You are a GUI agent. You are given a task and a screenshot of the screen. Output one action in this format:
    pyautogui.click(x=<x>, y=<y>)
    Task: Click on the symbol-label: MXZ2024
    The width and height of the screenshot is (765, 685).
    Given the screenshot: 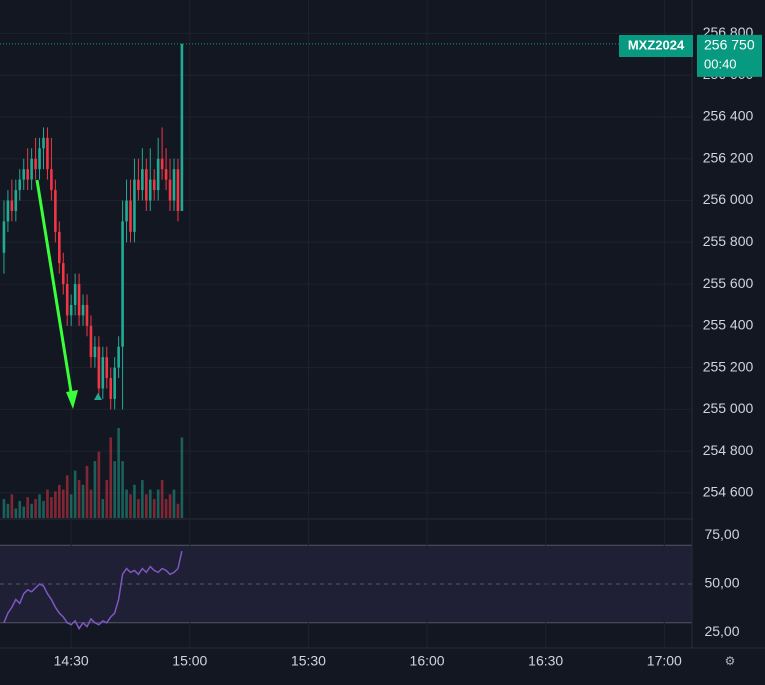 What is the action you would take?
    pyautogui.click(x=656, y=44)
    